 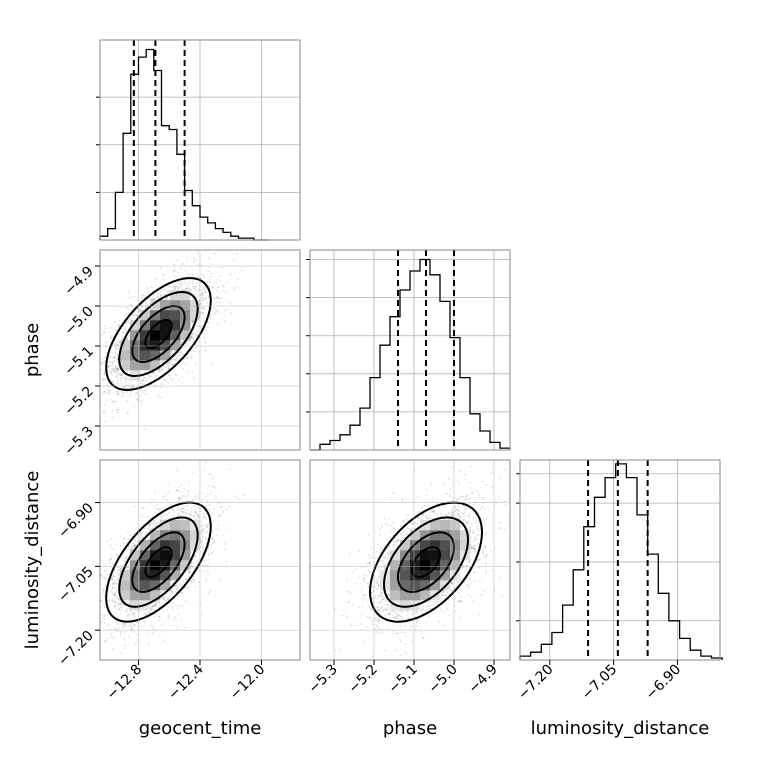 I want to click on xaxis-label-luminosity_distance: luminosity_distance, so click(x=620, y=728).